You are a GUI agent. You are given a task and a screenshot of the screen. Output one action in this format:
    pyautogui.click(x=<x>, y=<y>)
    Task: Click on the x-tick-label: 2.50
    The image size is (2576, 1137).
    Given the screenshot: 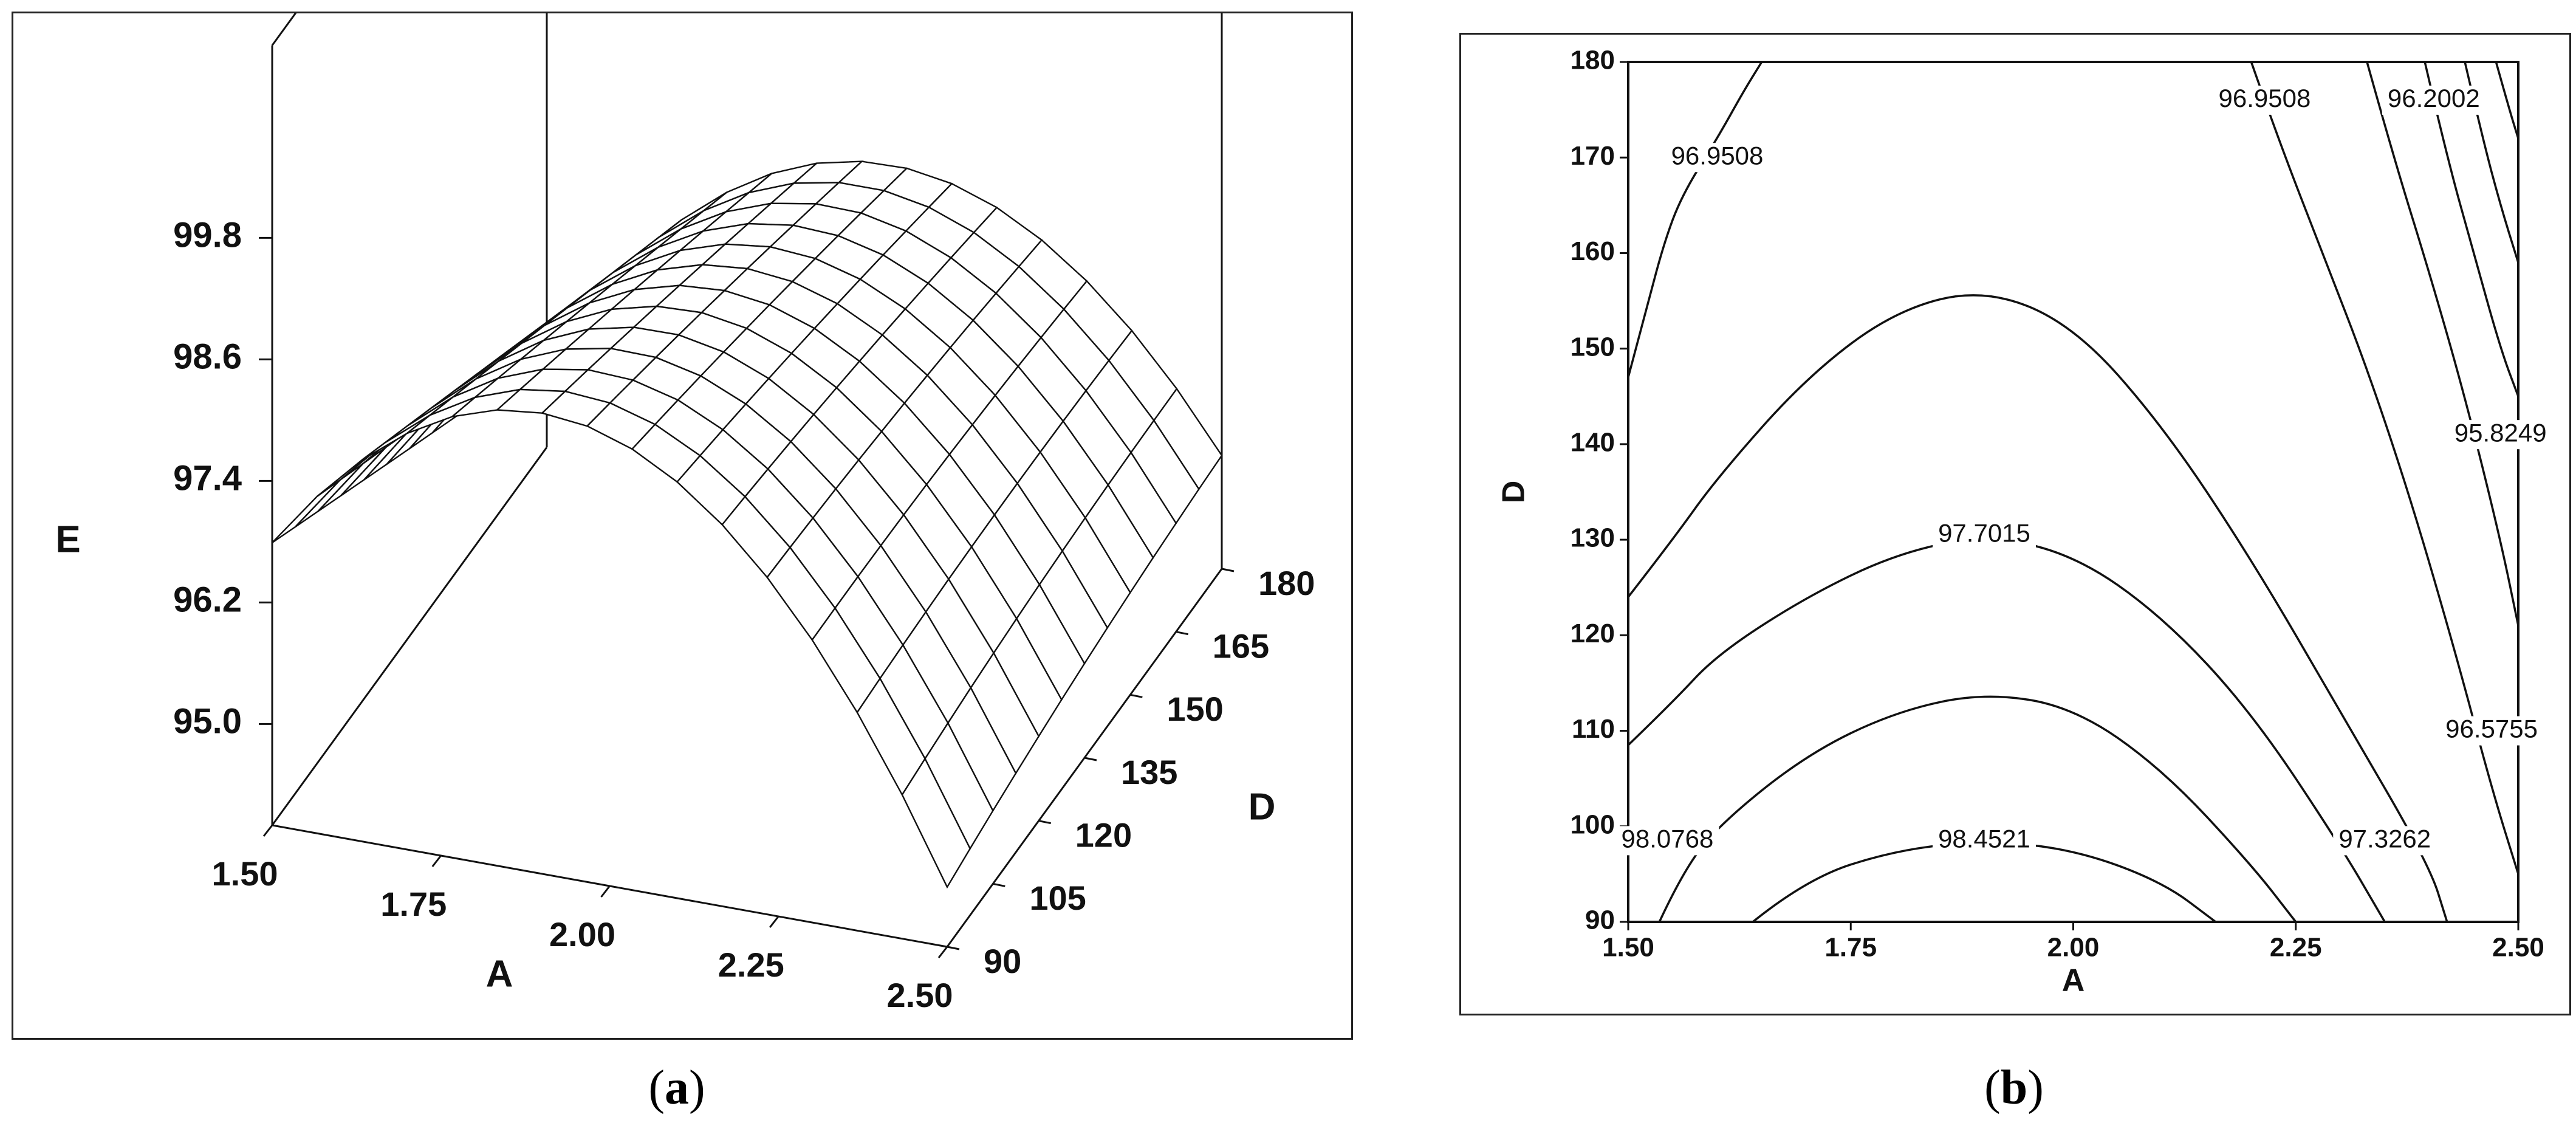 What is the action you would take?
    pyautogui.click(x=2518, y=948)
    